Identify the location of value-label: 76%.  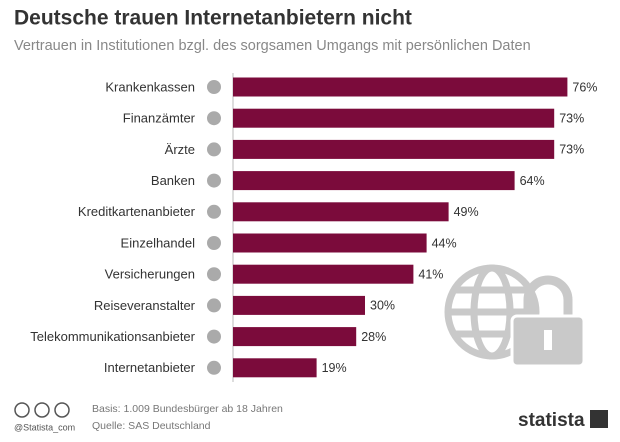
(584, 87).